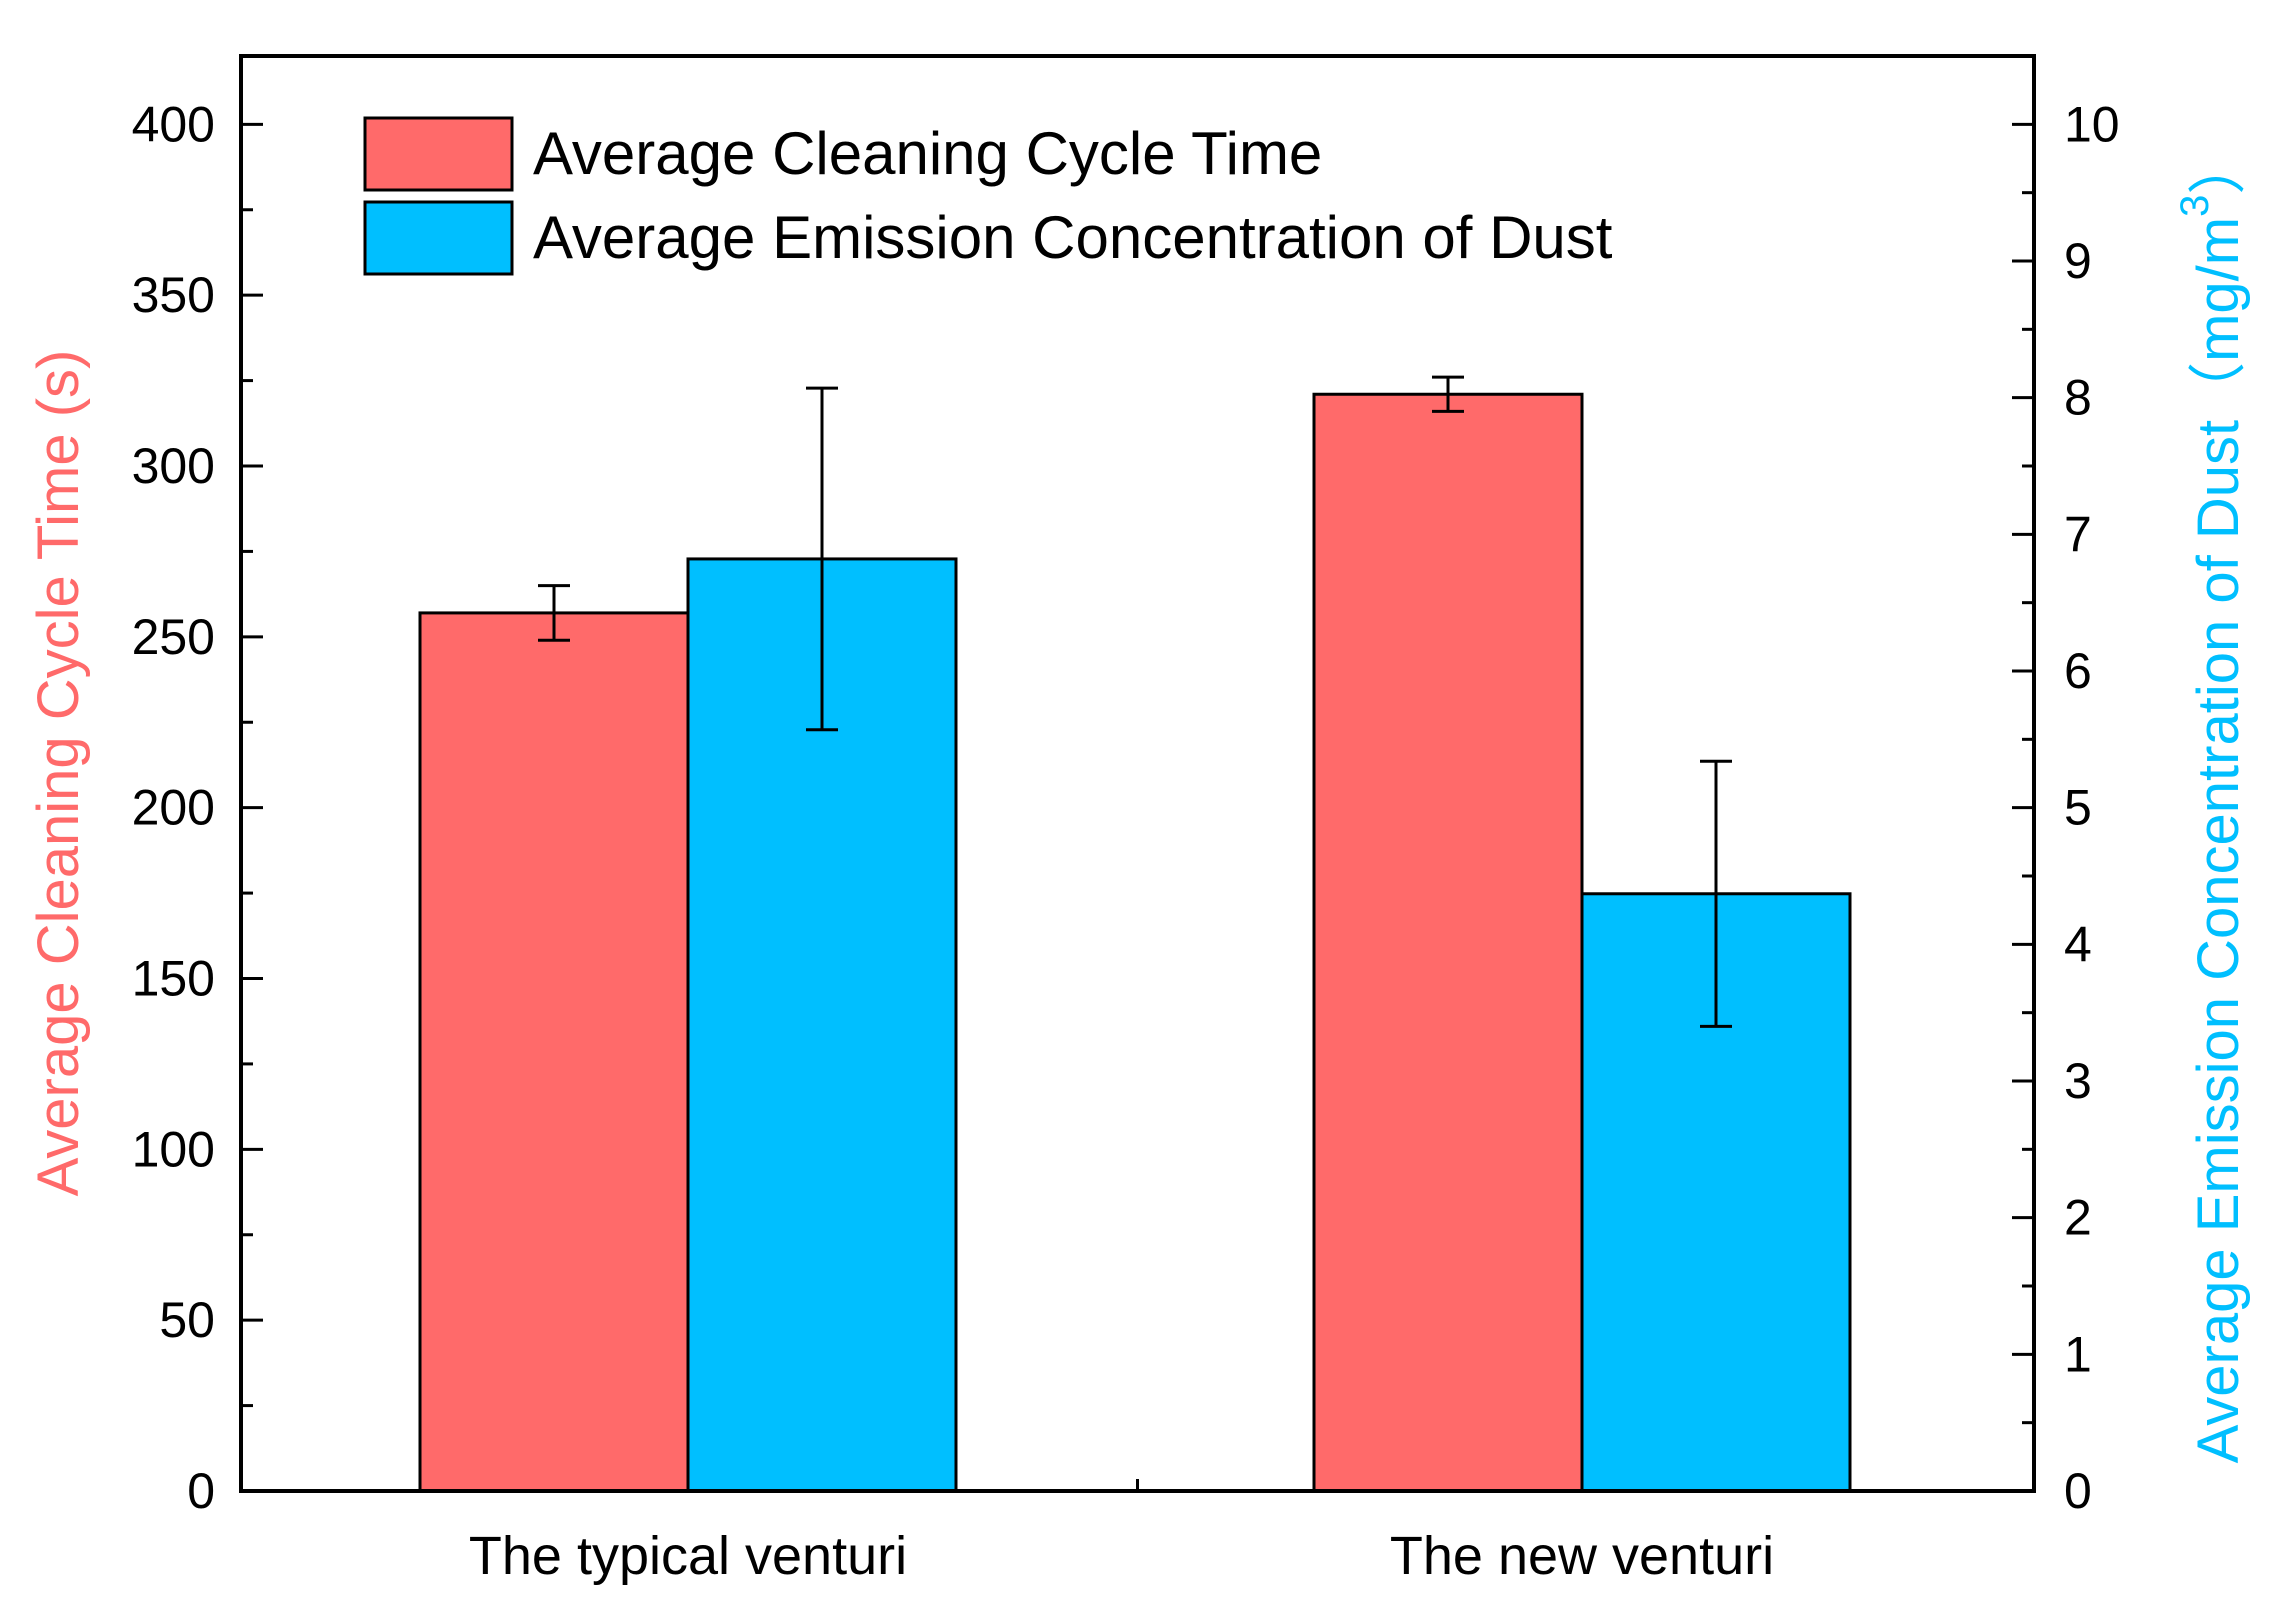 This screenshot has height=1599, width=2278. Describe the element at coordinates (927, 153) in the screenshot. I see `legend-label-cleaning-cycle-time: Average Cleaning Cycle Time` at that location.